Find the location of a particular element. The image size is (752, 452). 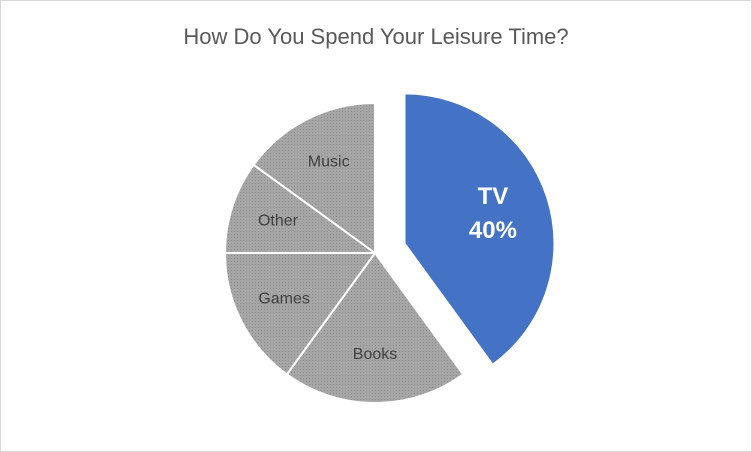

slice-label: Music is located at coordinates (329, 161).